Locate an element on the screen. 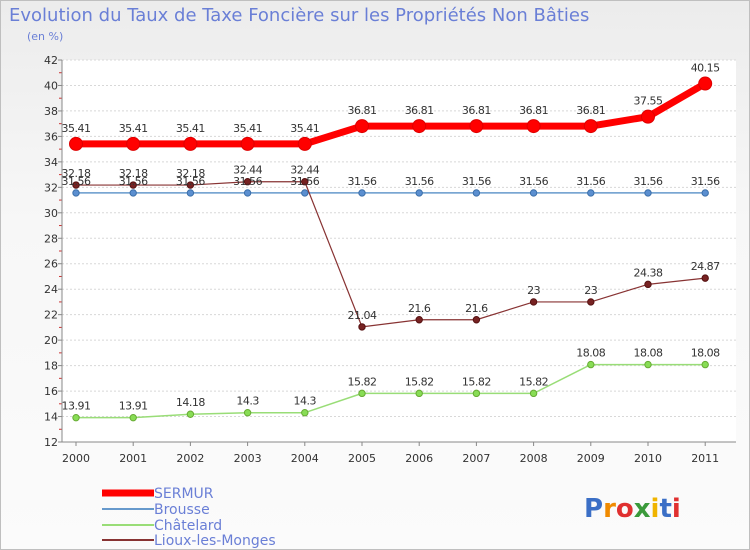  y-tick-label: 28 is located at coordinates (51, 238).